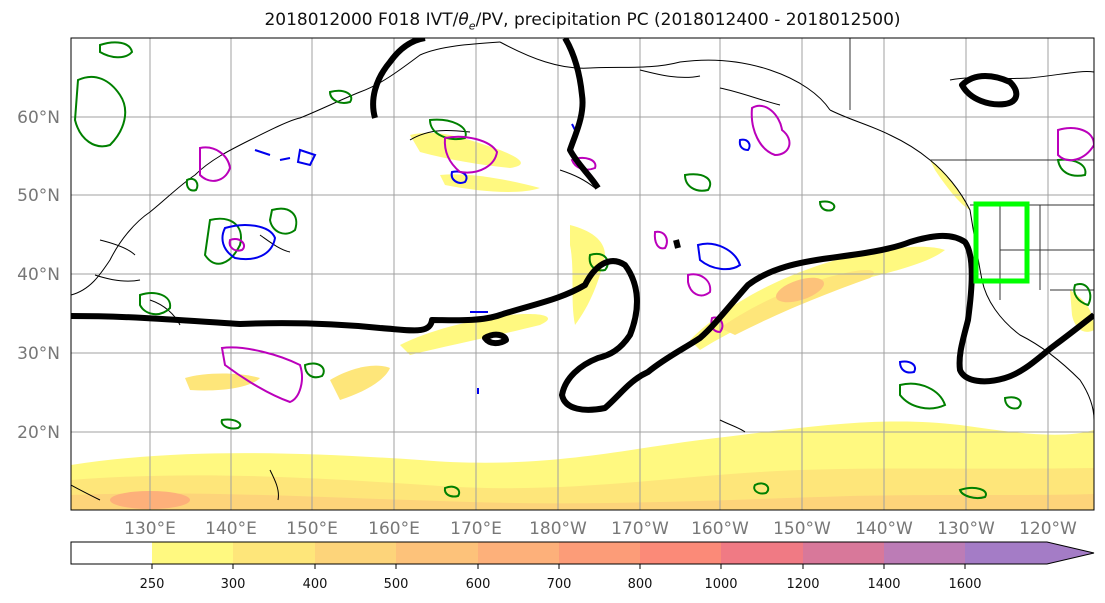 The height and width of the screenshot is (603, 1105). What do you see at coordinates (883, 584) in the screenshot?
I see `colorbar-tick: 1400` at bounding box center [883, 584].